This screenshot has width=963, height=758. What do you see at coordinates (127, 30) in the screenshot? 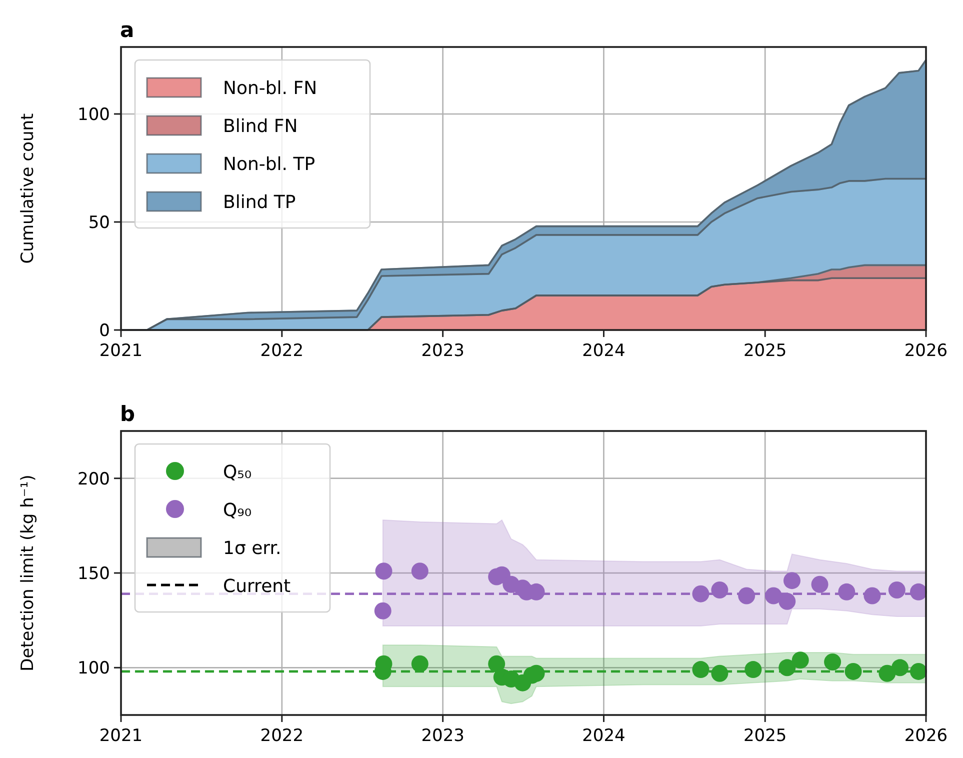
I see `chart-title: a` at bounding box center [127, 30].